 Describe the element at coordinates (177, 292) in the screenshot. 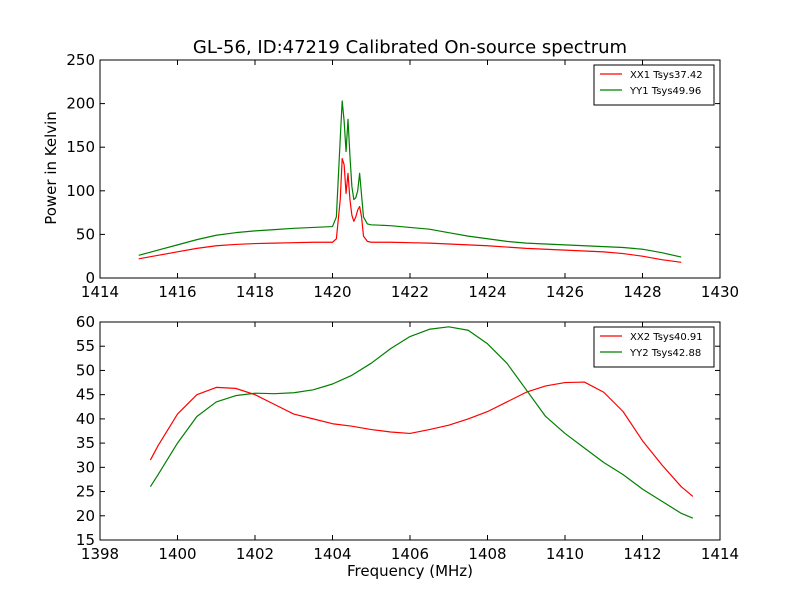

I see `x-tick-label: 1416` at that location.